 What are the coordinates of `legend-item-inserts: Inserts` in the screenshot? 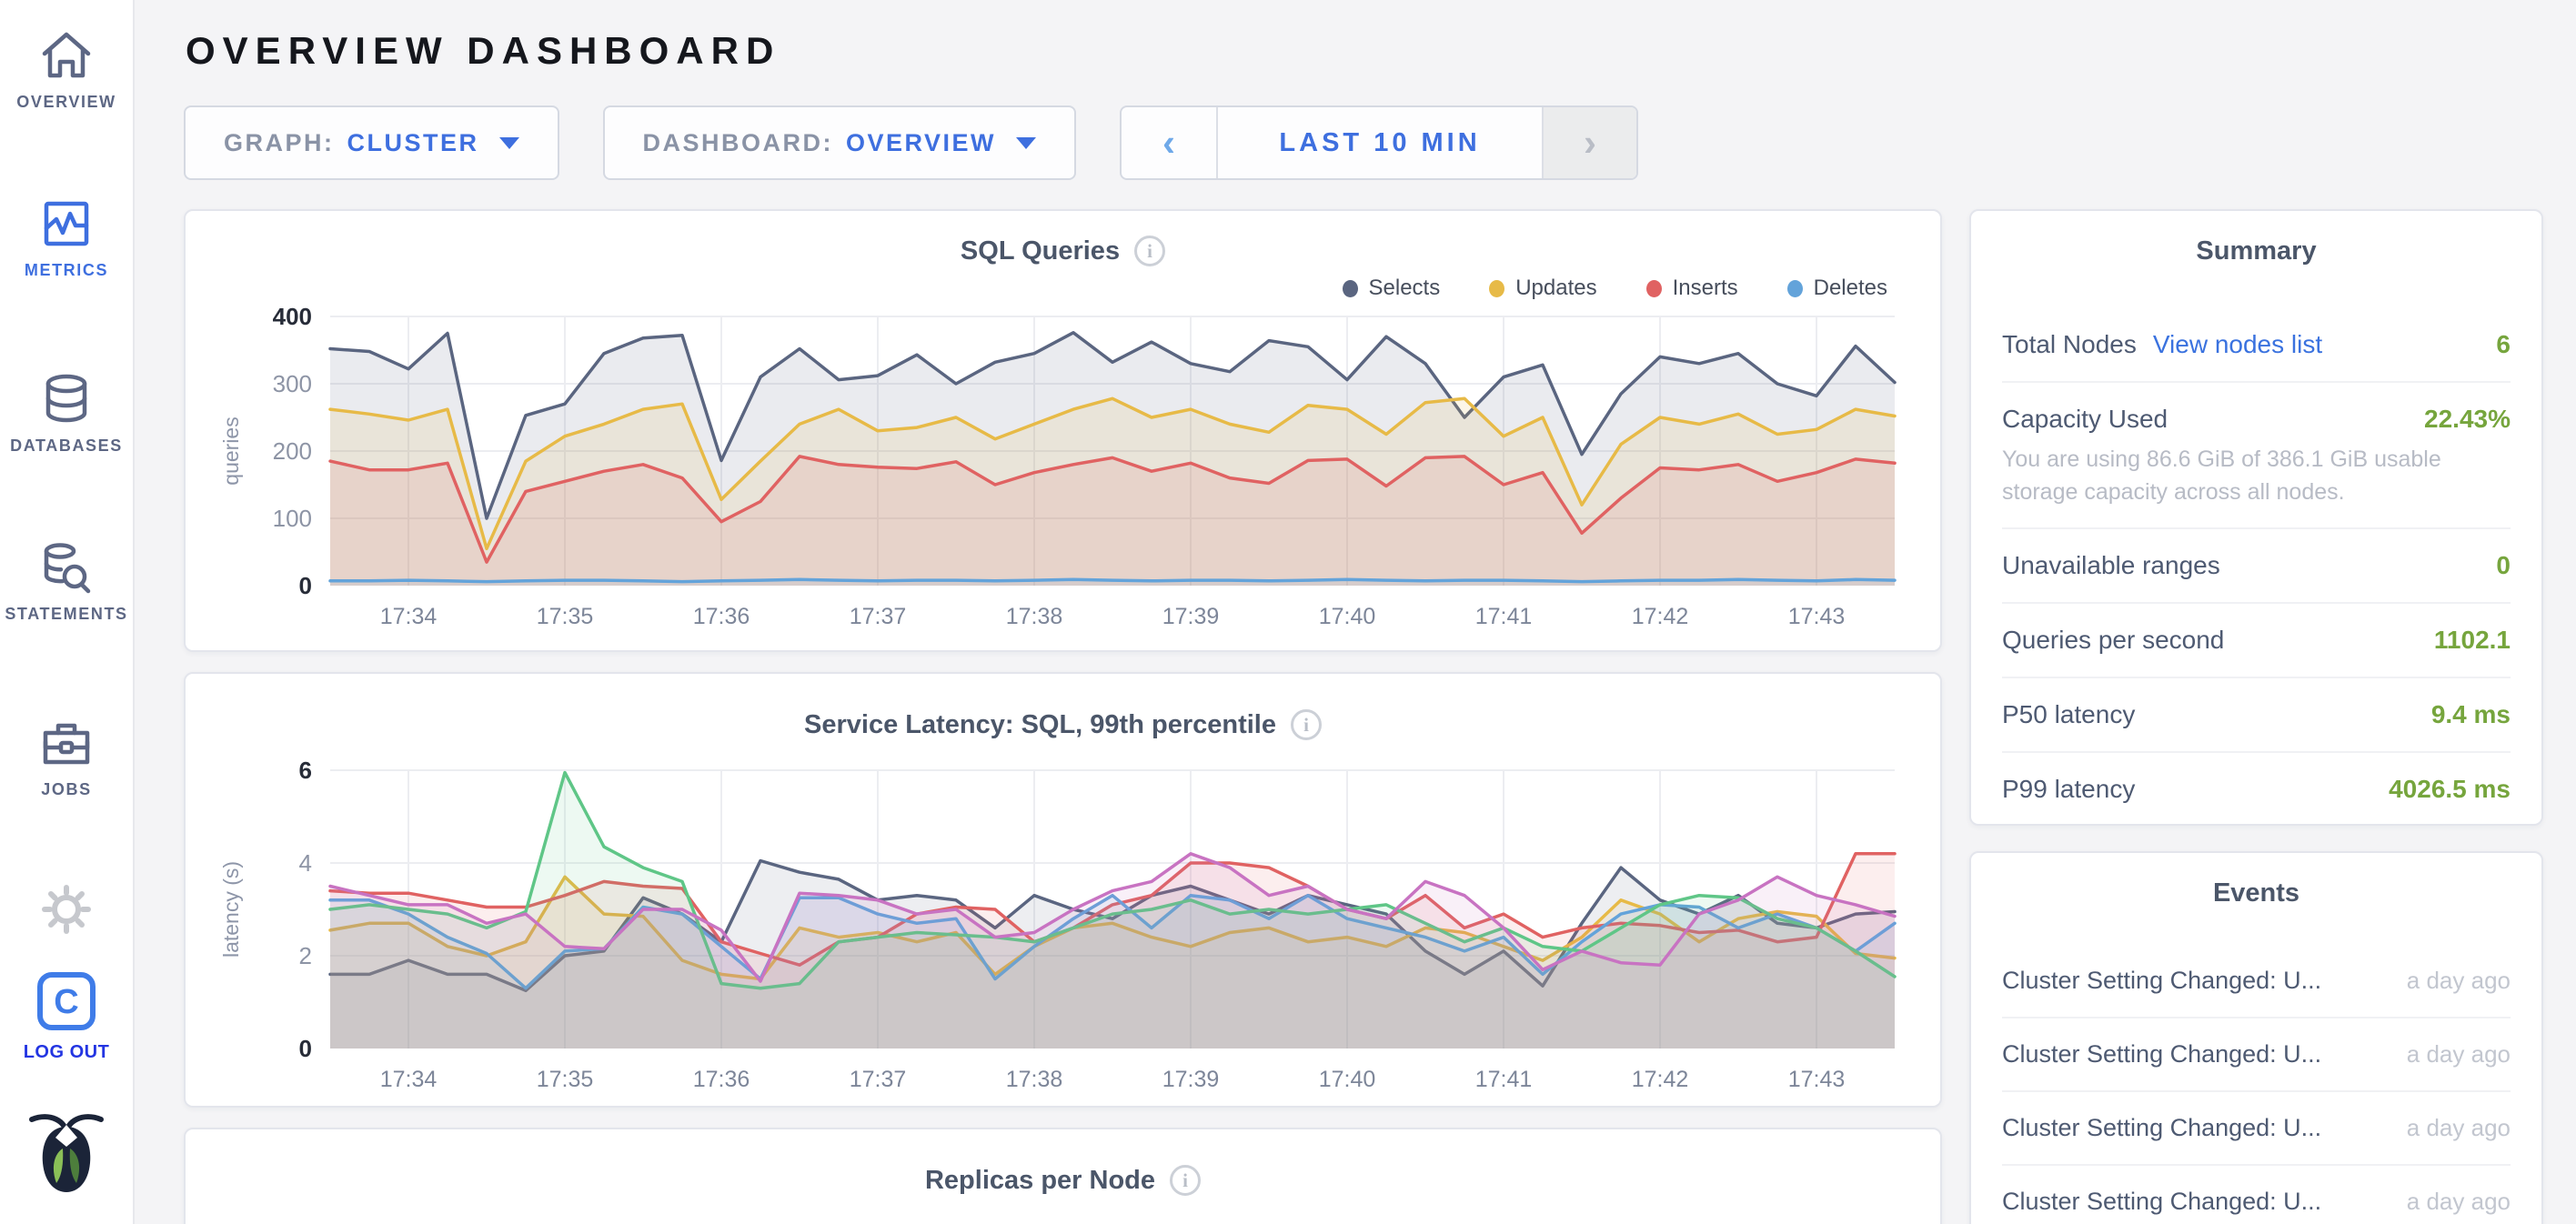 It's located at (1691, 288).